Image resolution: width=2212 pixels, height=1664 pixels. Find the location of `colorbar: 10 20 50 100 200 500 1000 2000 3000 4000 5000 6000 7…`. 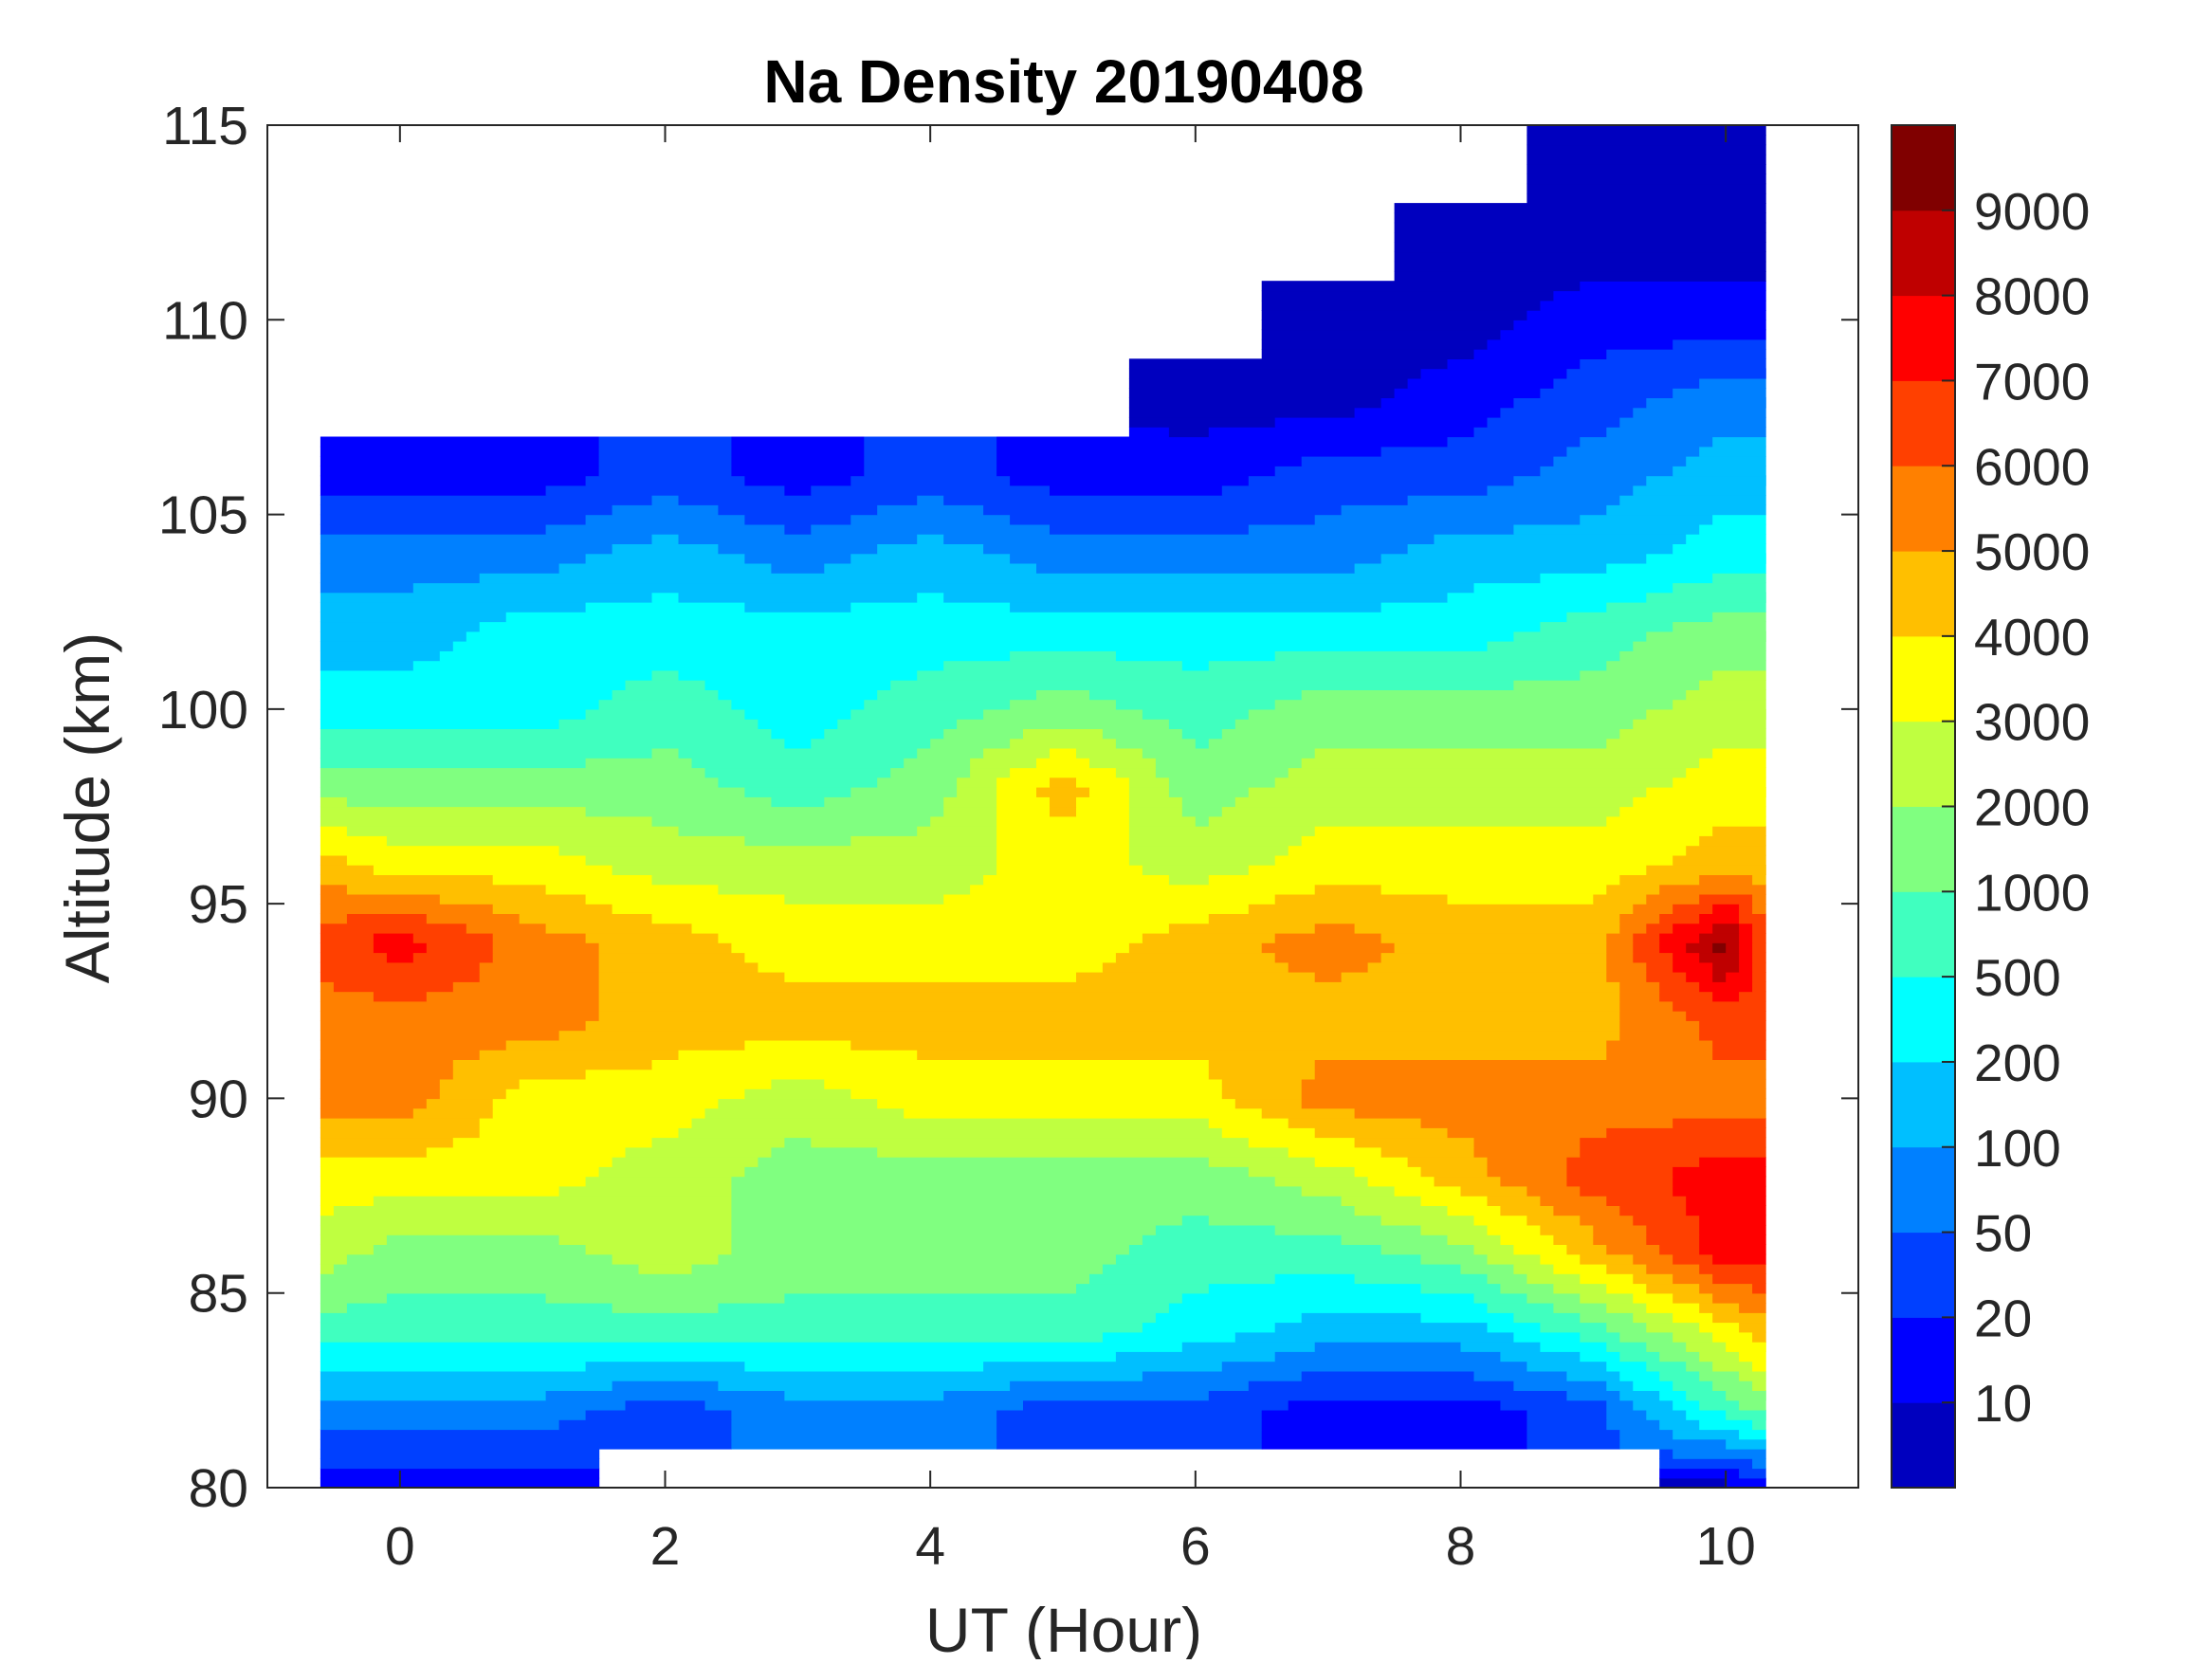

colorbar: 10 20 50 100 200 500 1000 2000 3000 4000 5000 6000 7… is located at coordinates (1990, 806).